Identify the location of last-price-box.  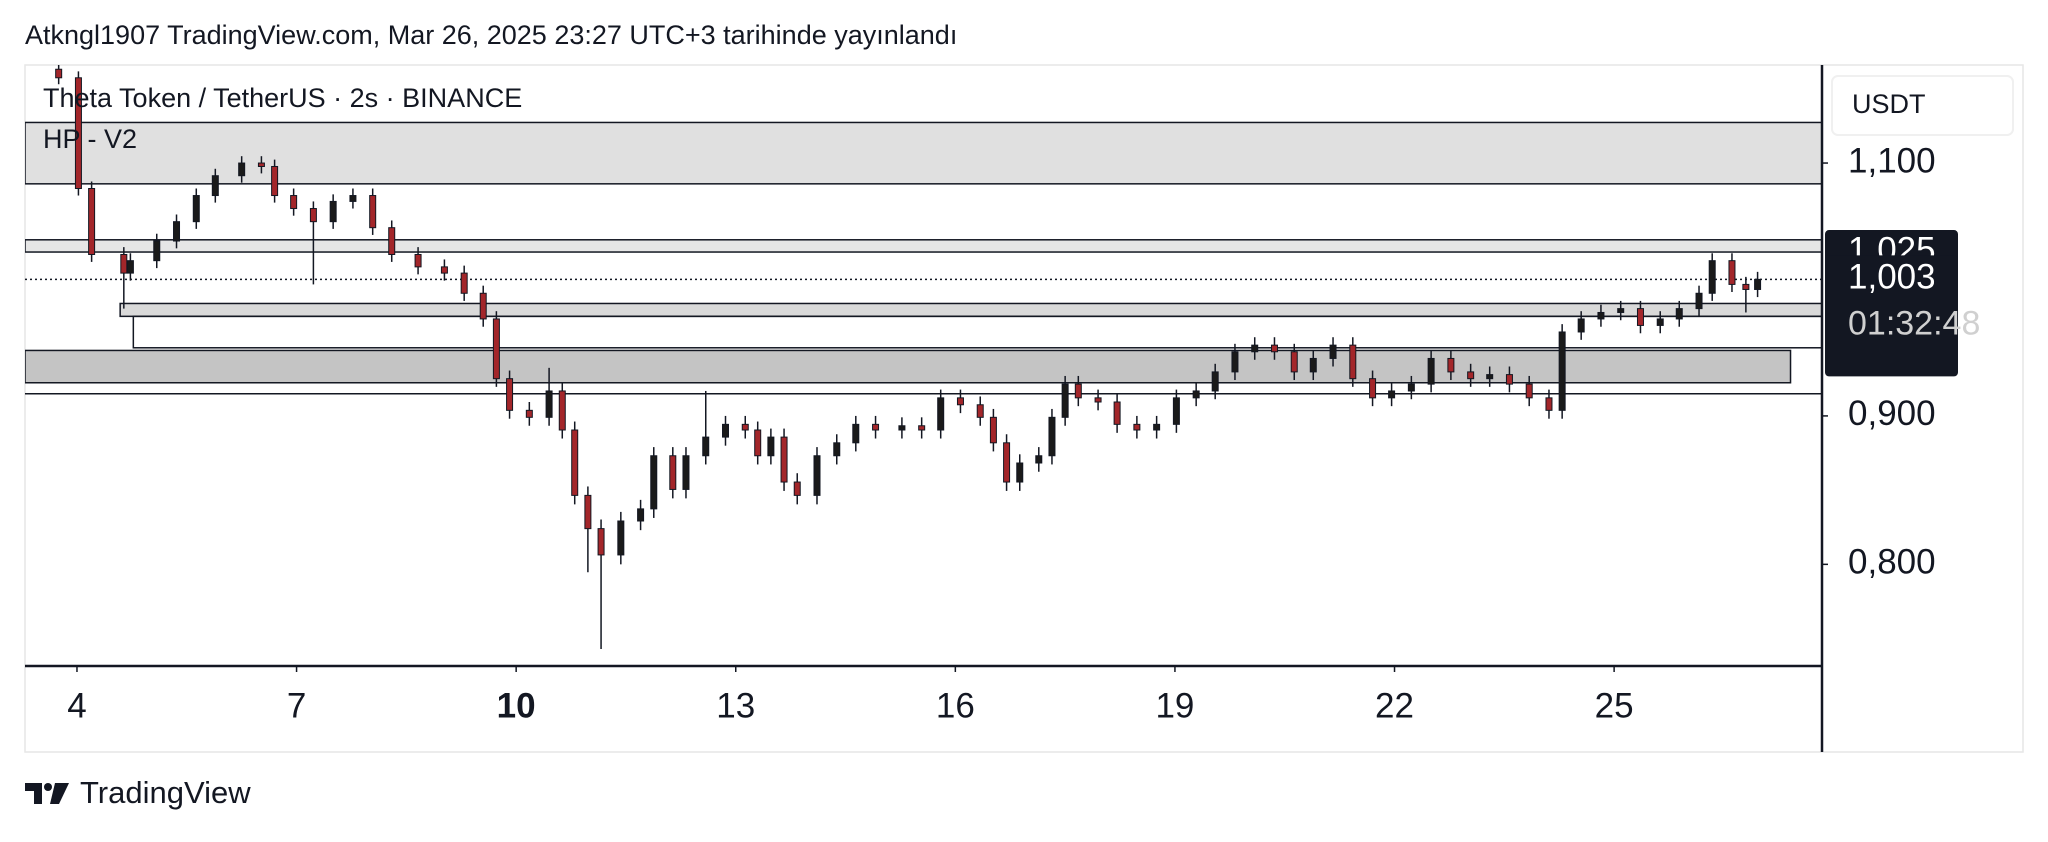
(1891, 316).